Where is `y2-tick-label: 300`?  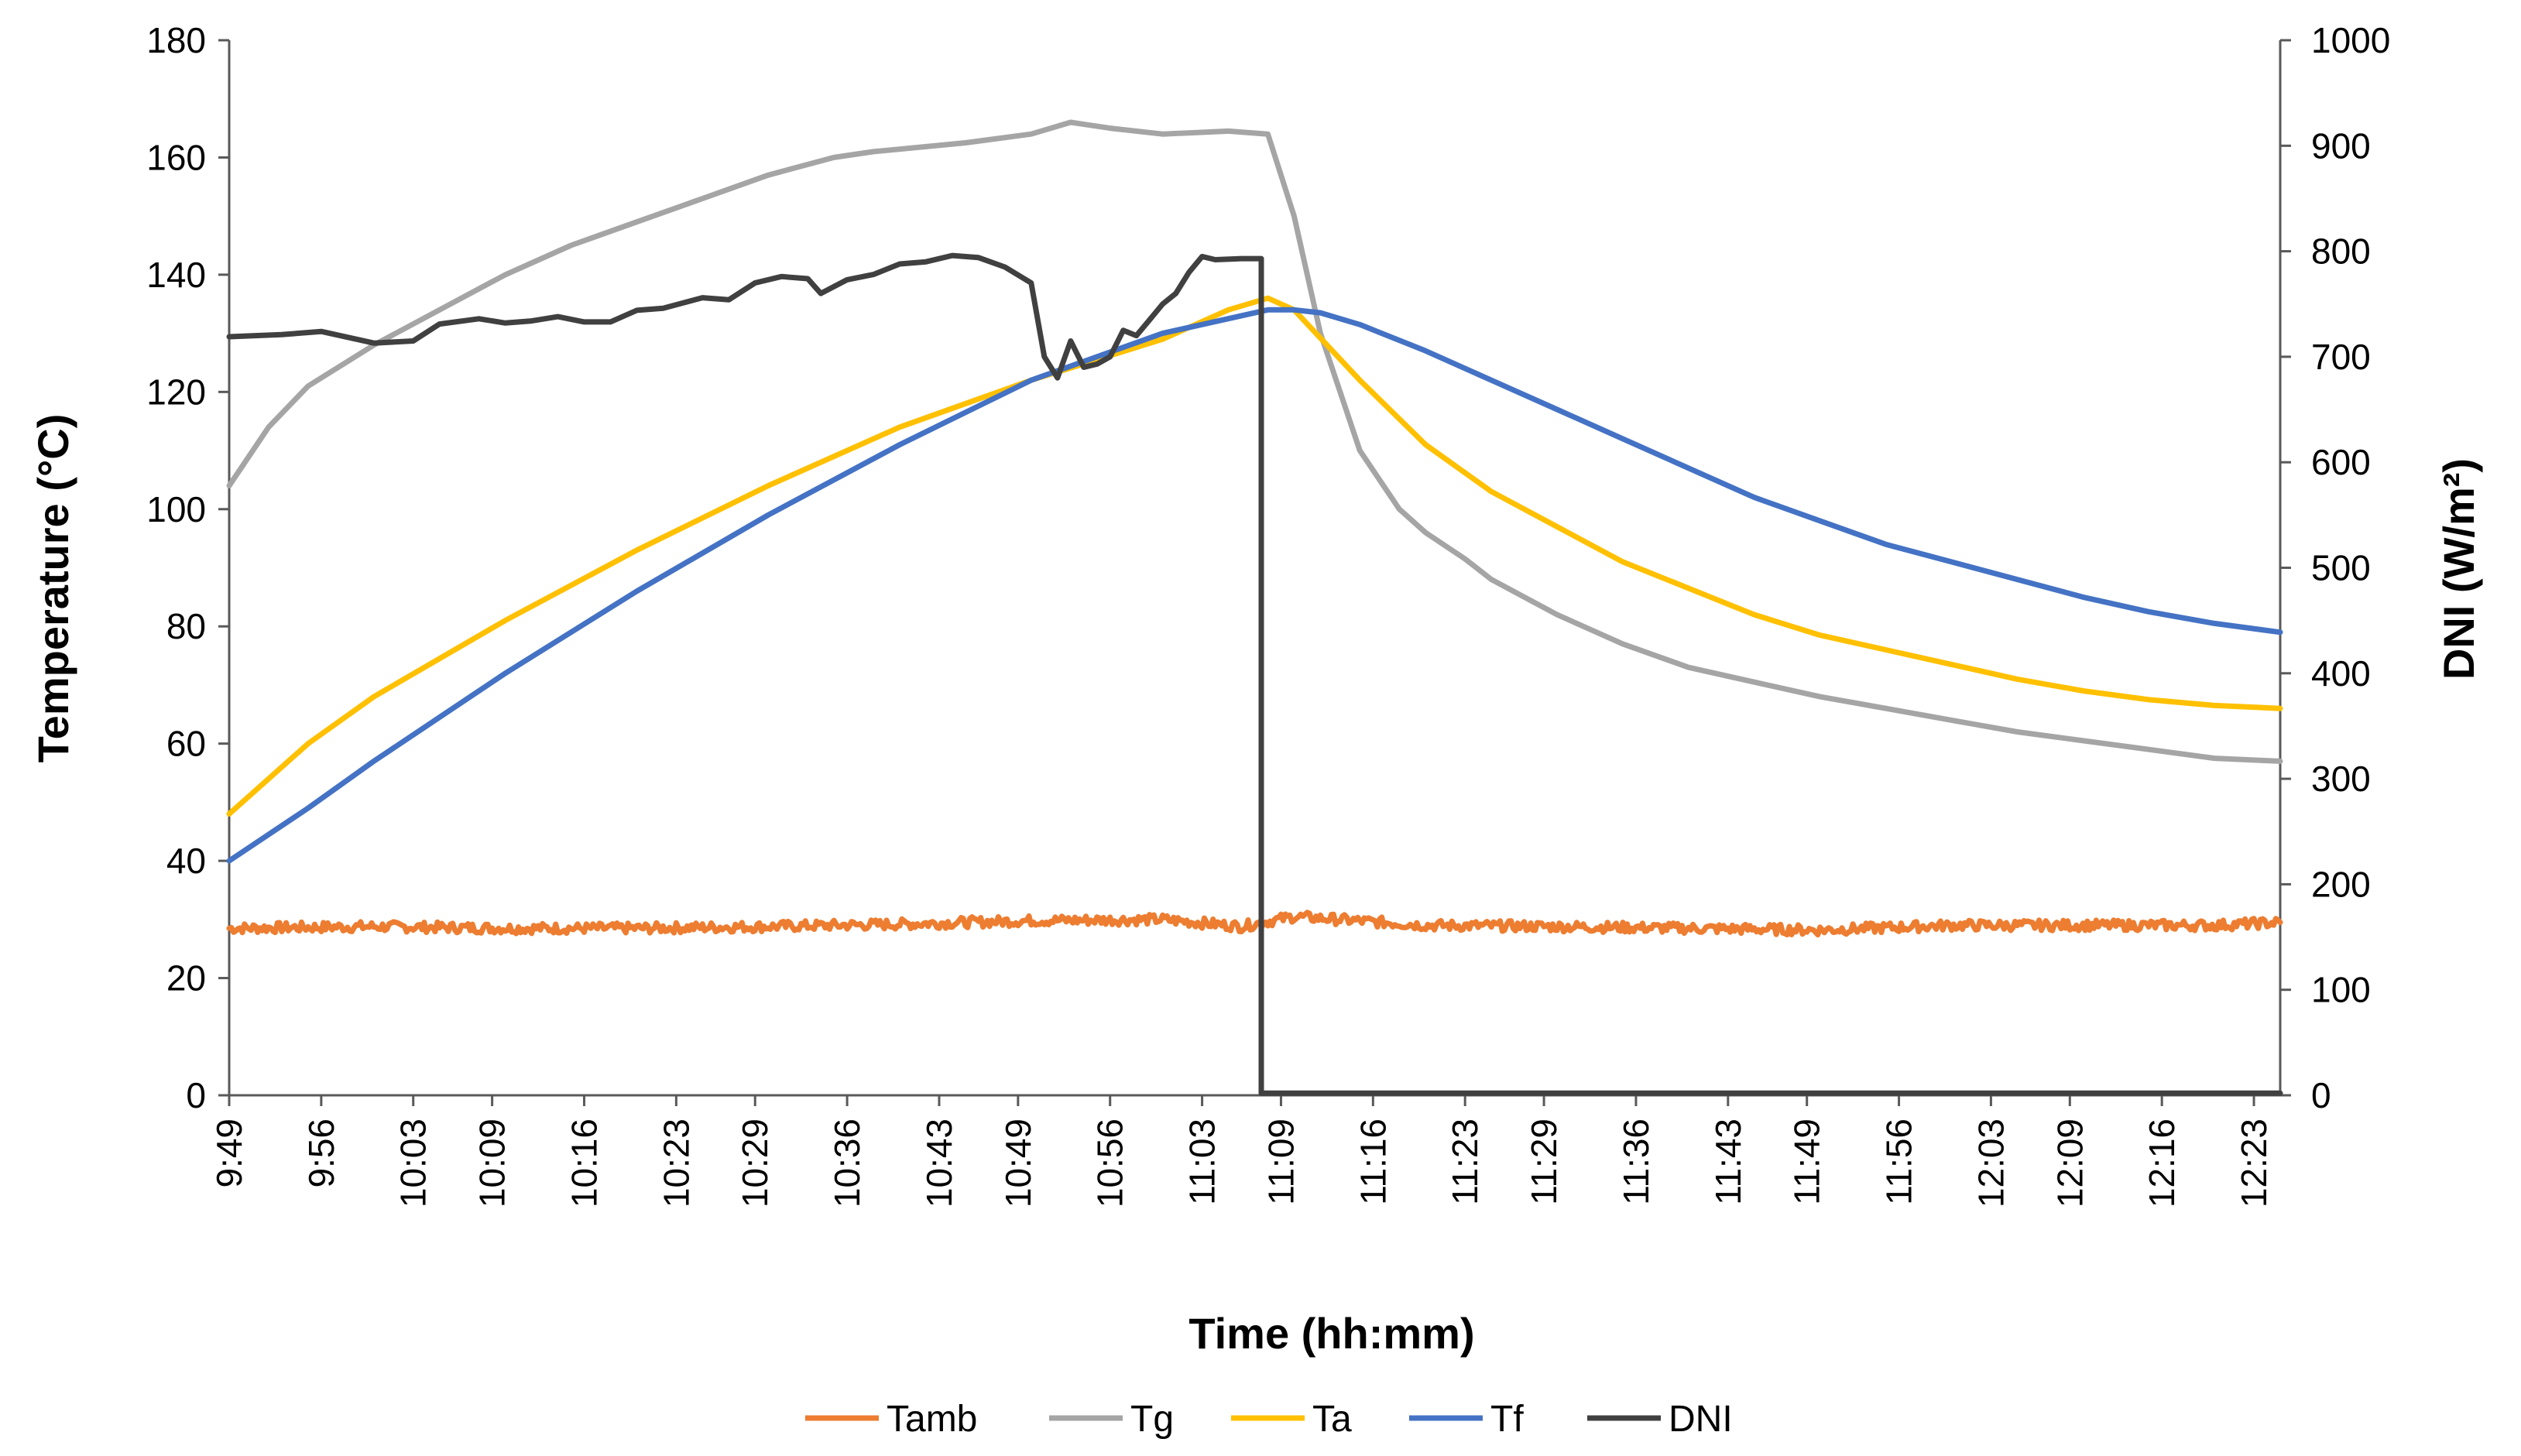 y2-tick-label: 300 is located at coordinates (2341, 779).